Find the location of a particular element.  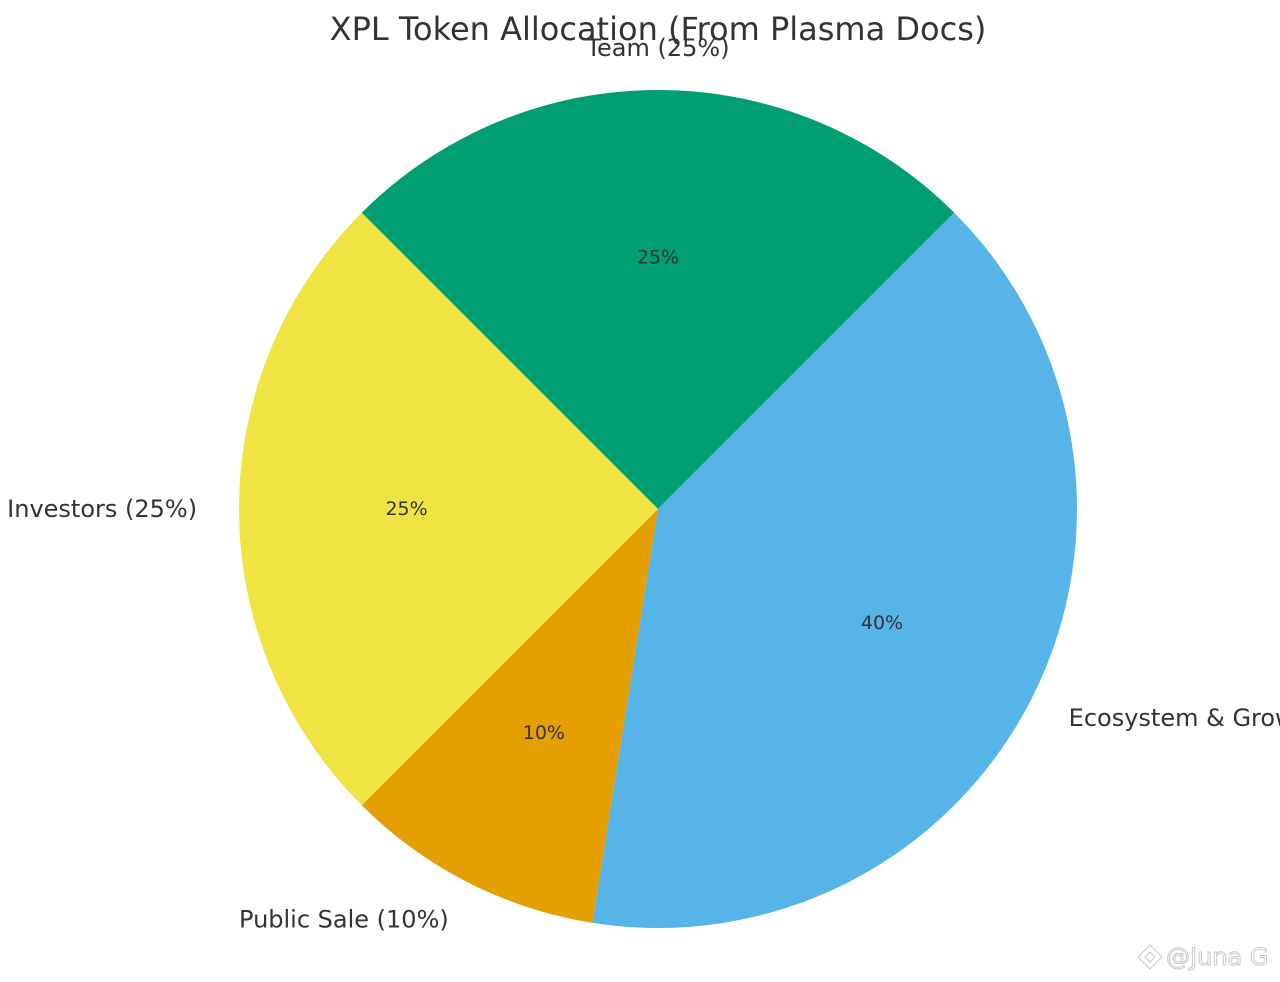

percent-label-public-sale-10: 10% is located at coordinates (544, 733).